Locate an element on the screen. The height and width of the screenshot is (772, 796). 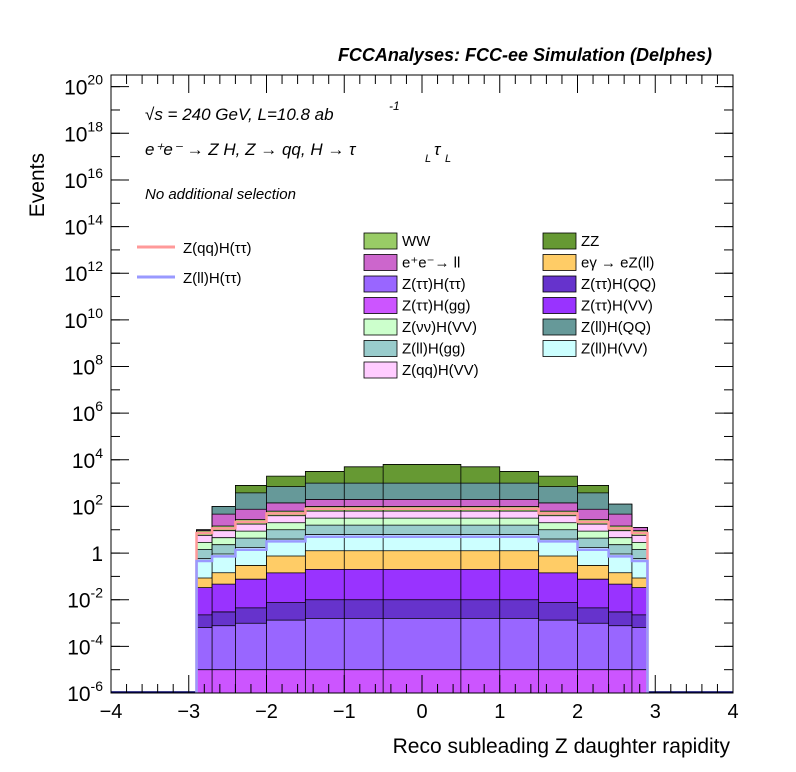
selection-label: No additional selection is located at coordinates (220, 194).